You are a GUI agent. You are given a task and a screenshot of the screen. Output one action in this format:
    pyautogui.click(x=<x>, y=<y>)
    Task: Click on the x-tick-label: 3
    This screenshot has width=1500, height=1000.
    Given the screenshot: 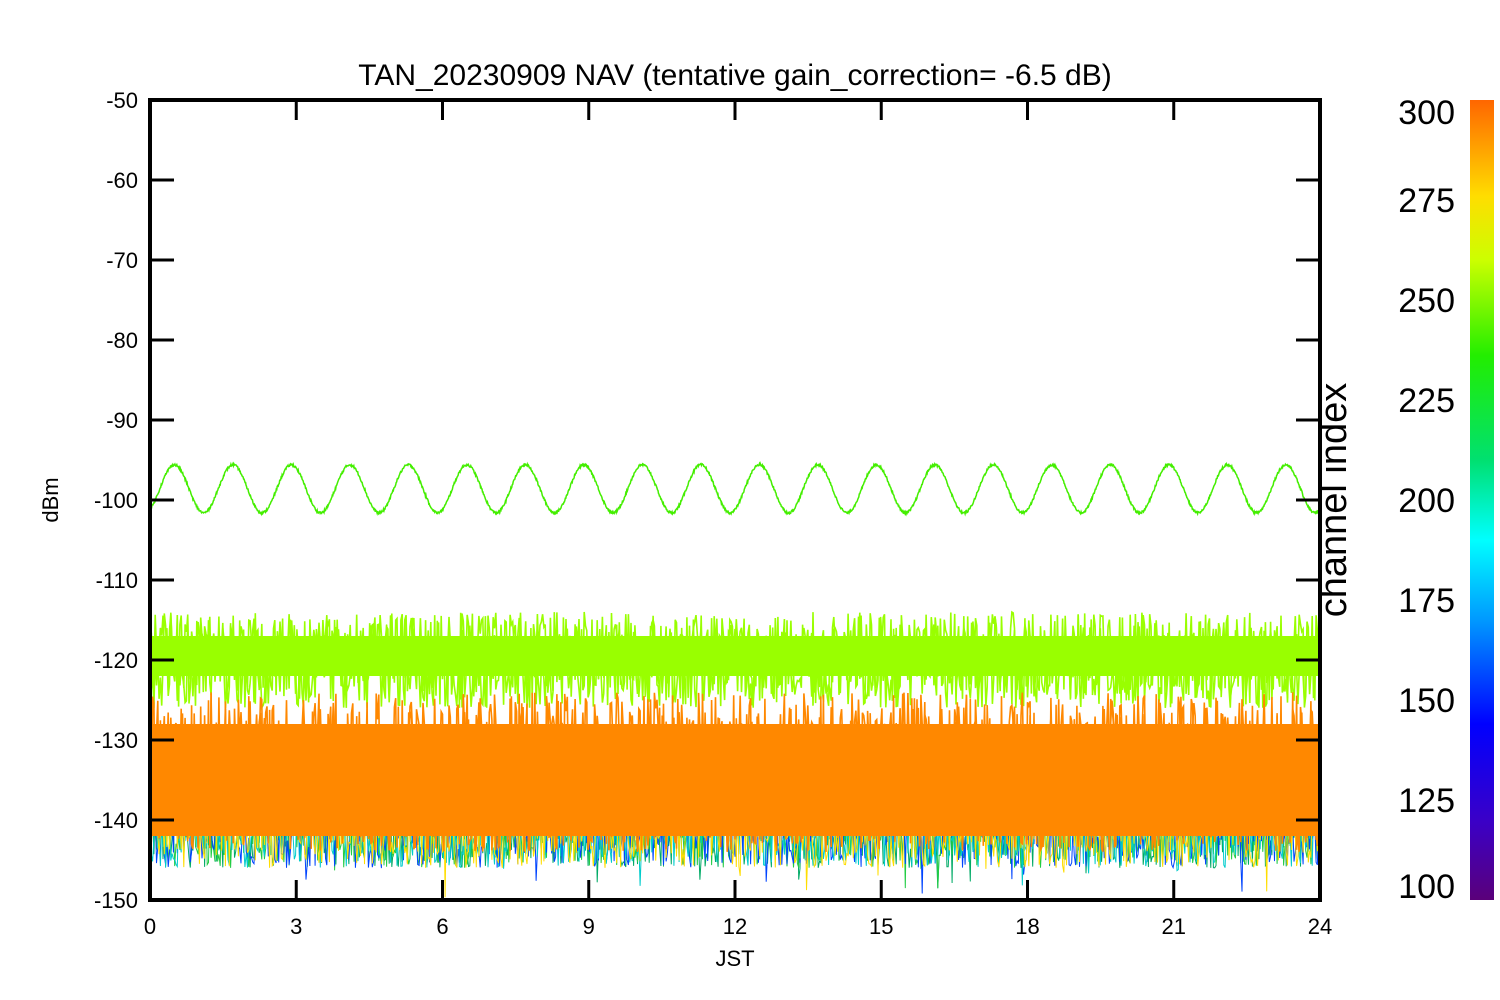 What is the action you would take?
    pyautogui.click(x=296, y=926)
    